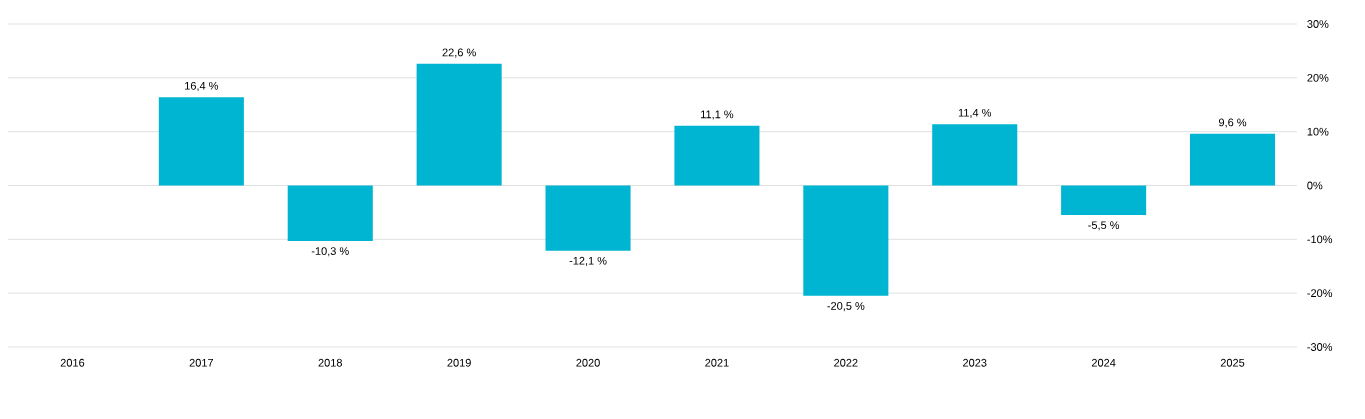  I want to click on x-tick-label: 2020, so click(588, 362).